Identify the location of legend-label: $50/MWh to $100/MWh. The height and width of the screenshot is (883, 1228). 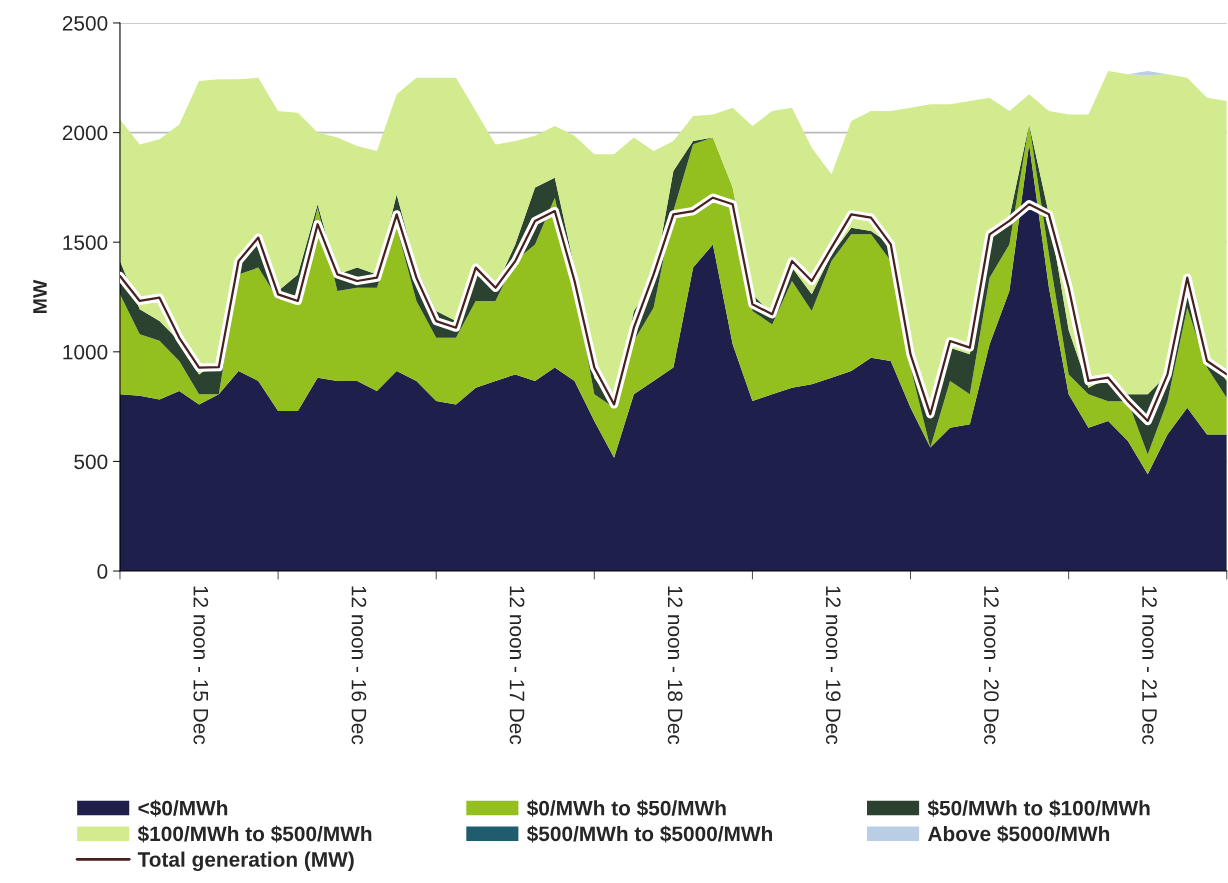
(1038, 808).